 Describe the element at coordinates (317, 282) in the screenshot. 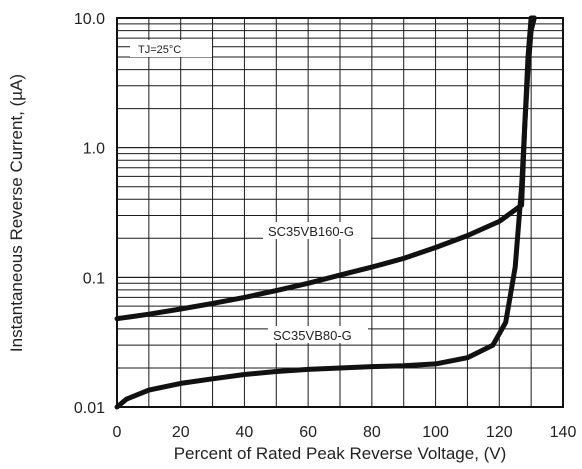

I see `series-labels: SC35VB160-G SC35VB80-G` at that location.